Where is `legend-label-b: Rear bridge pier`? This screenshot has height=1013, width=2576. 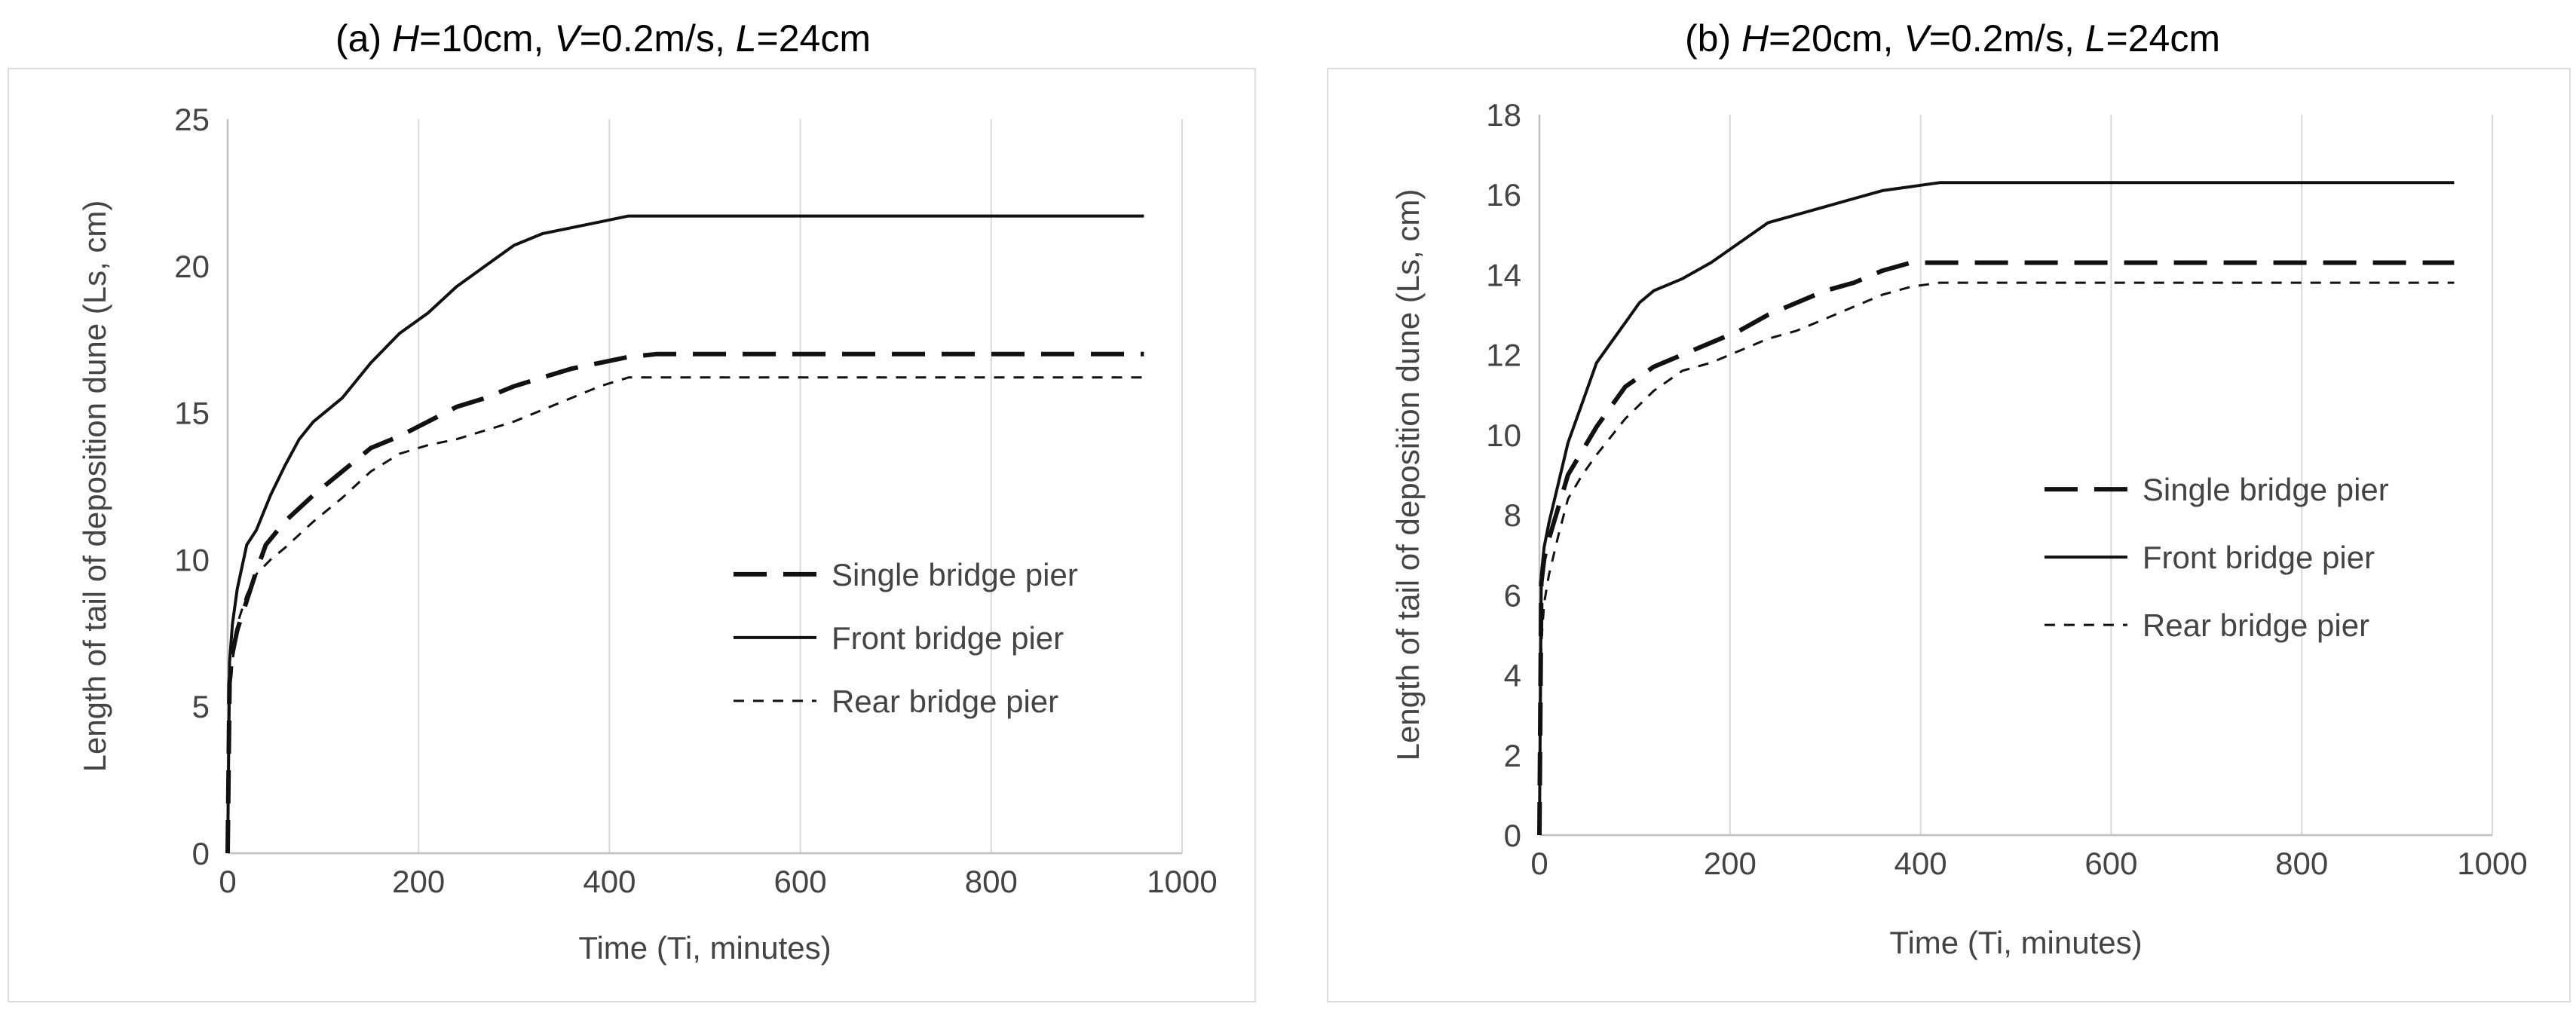
legend-label-b: Rear bridge pier is located at coordinates (2256, 625).